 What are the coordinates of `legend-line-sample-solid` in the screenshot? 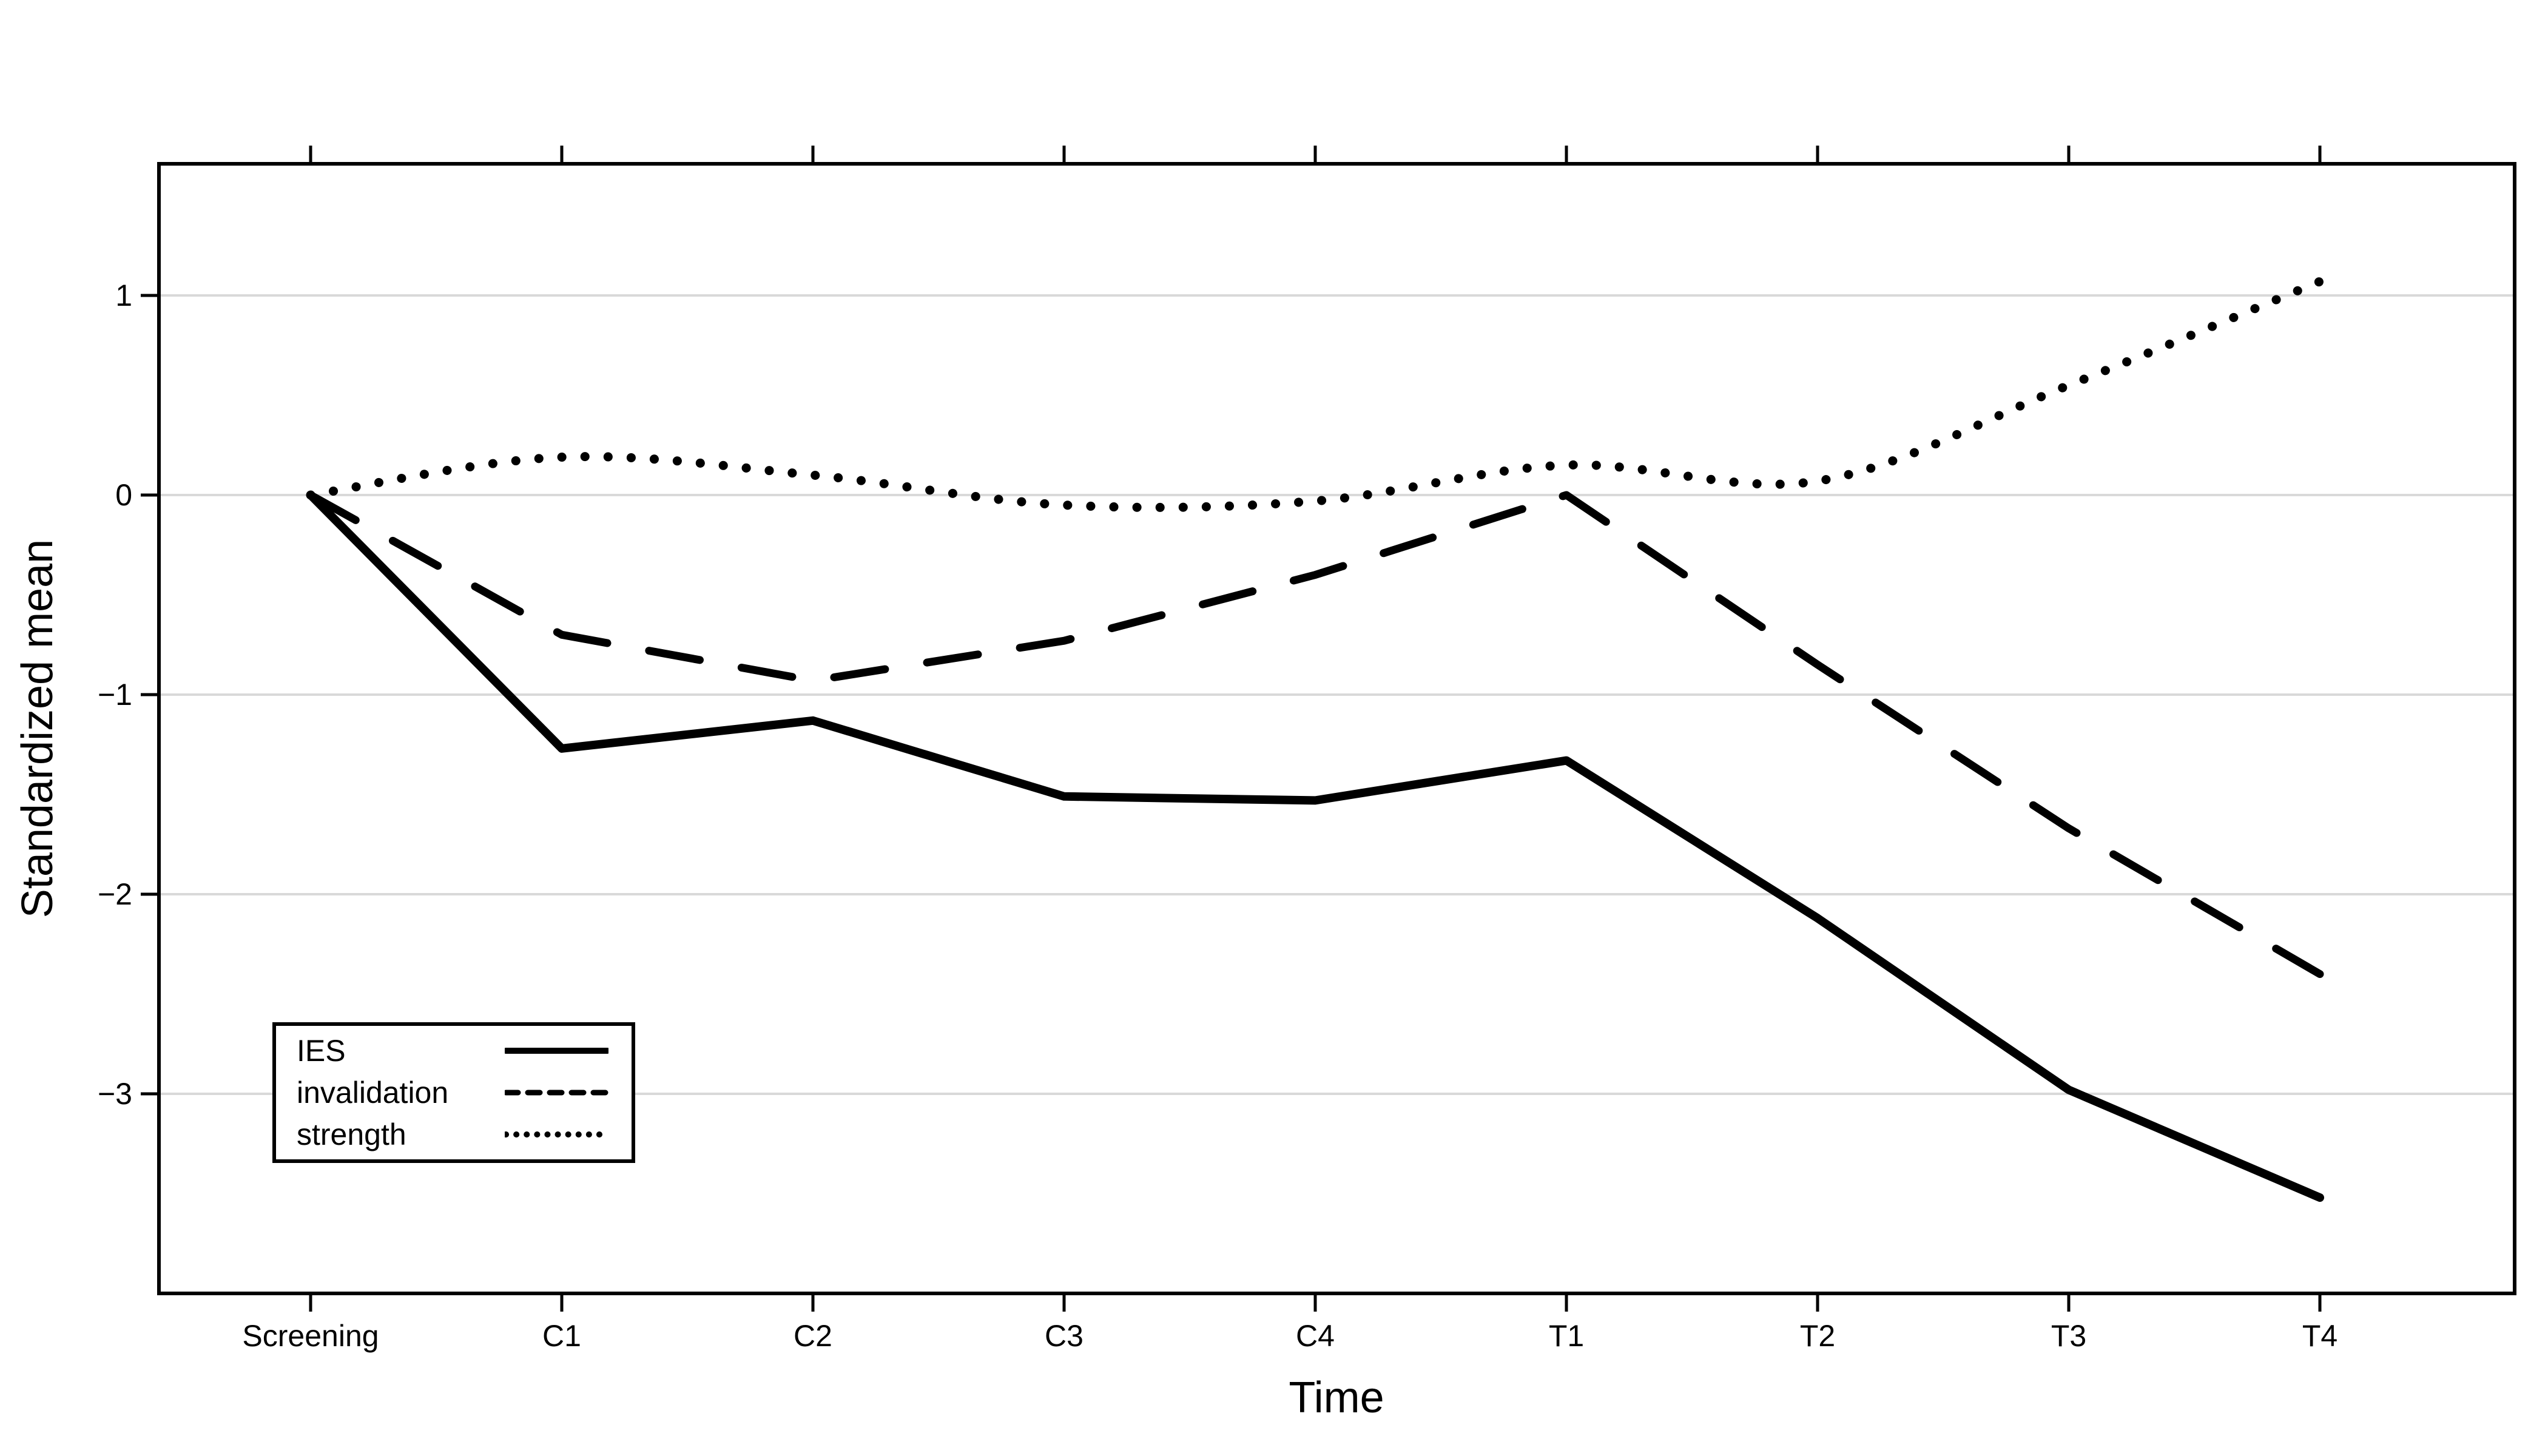 It's located at (556, 1051).